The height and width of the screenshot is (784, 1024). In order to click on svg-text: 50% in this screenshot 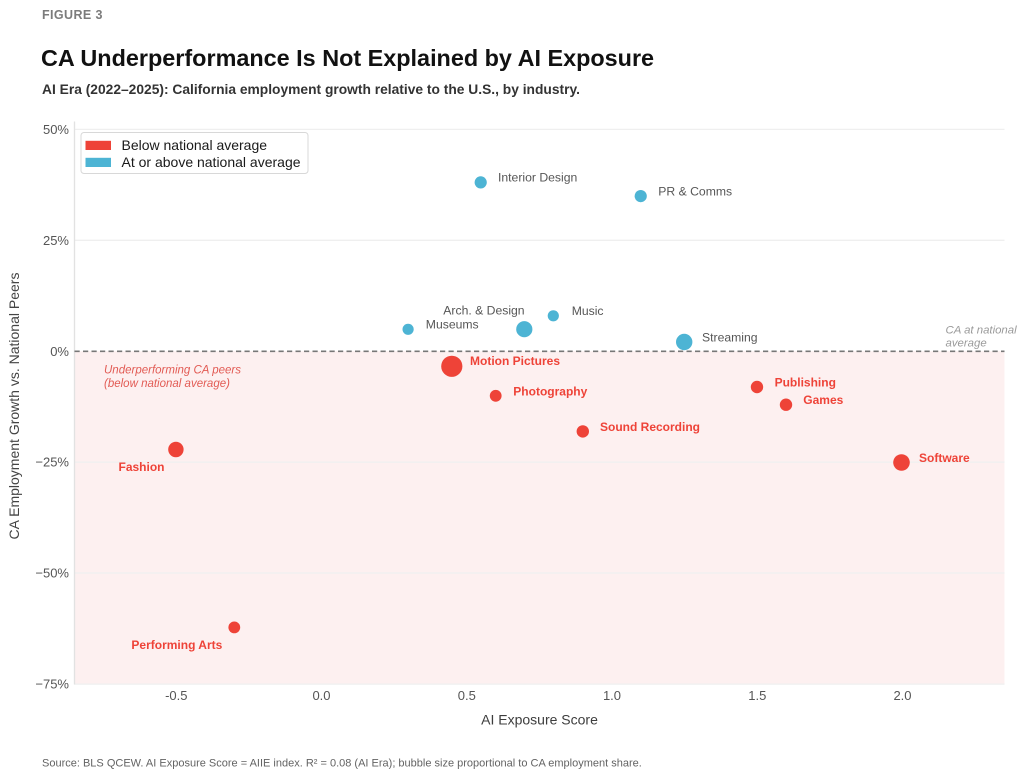, I will do `click(56, 129)`.